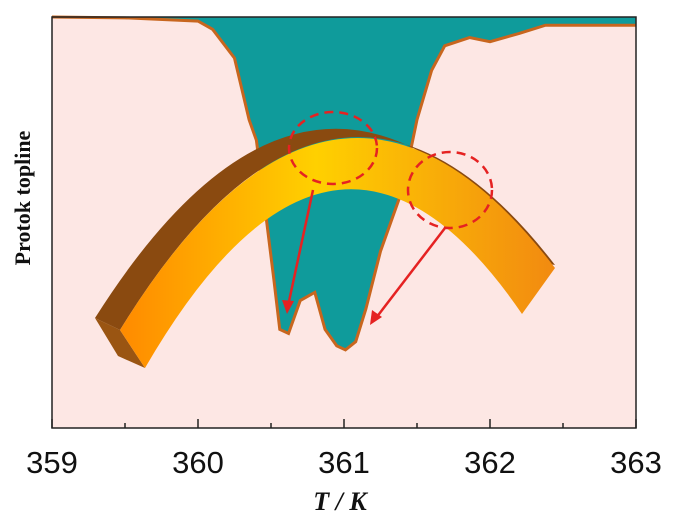  I want to click on x-tick-label: 359, so click(52, 462).